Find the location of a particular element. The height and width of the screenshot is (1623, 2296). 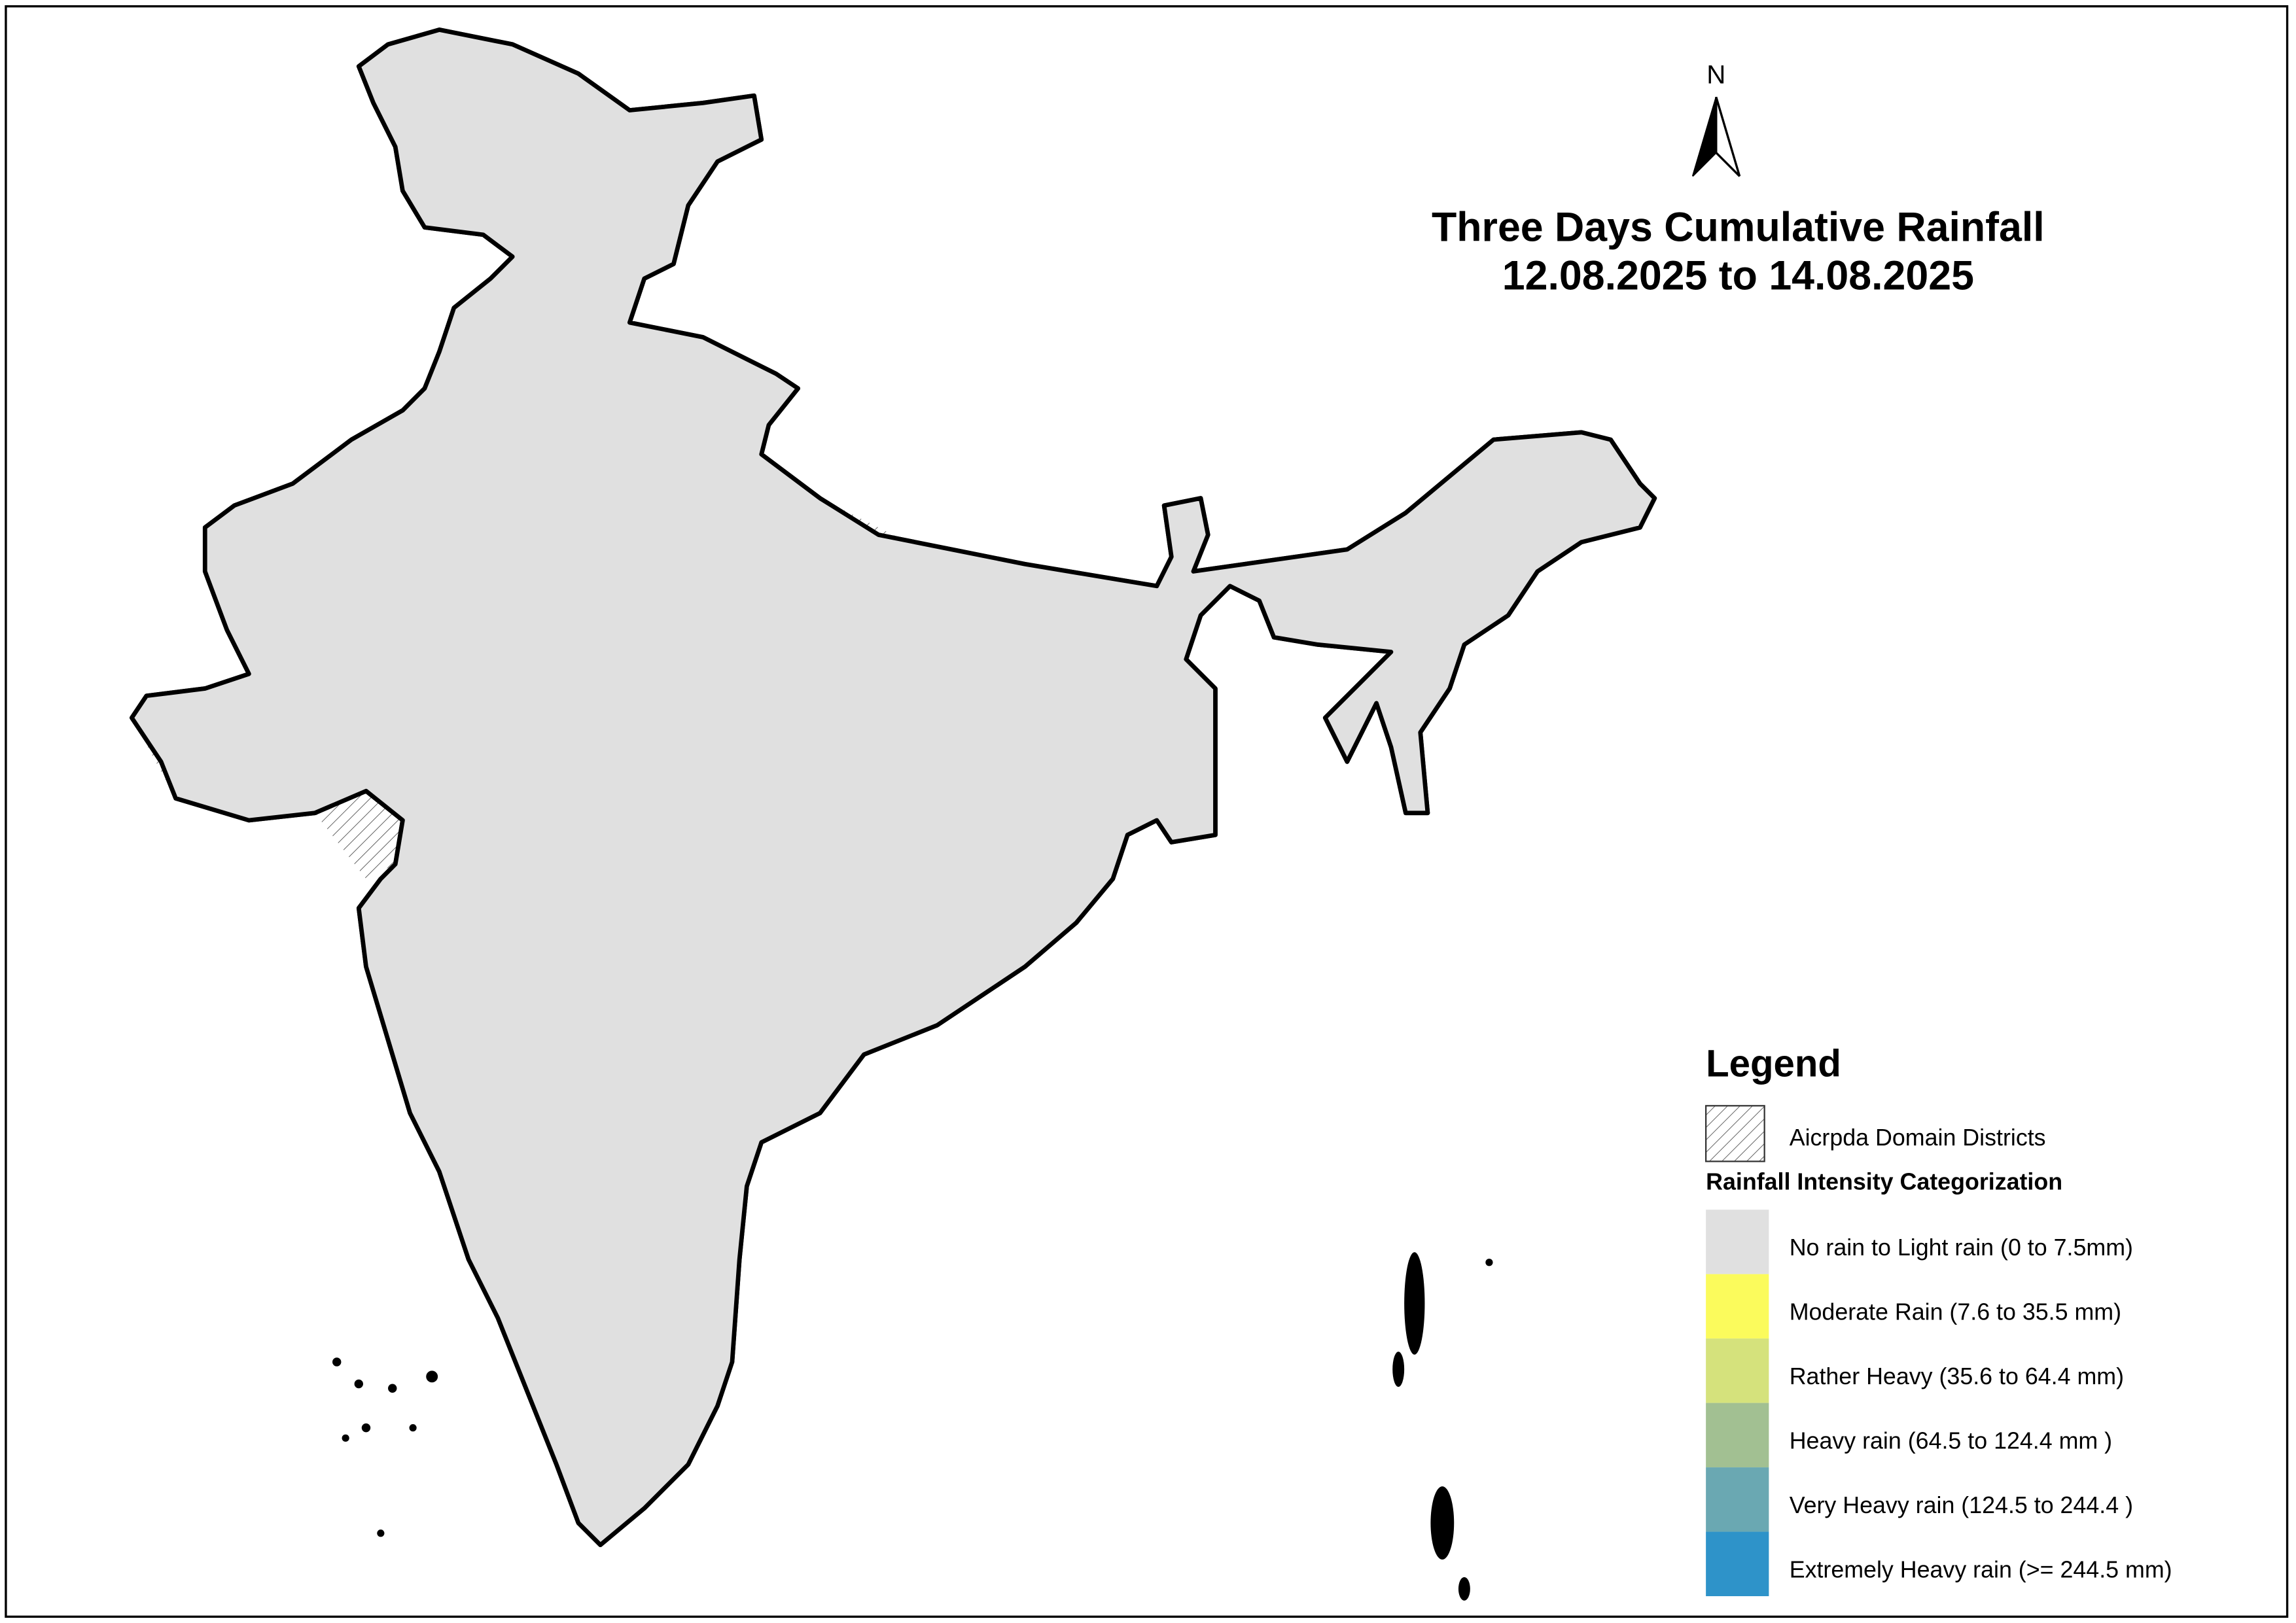

legend-title: Legend is located at coordinates (1774, 1063).